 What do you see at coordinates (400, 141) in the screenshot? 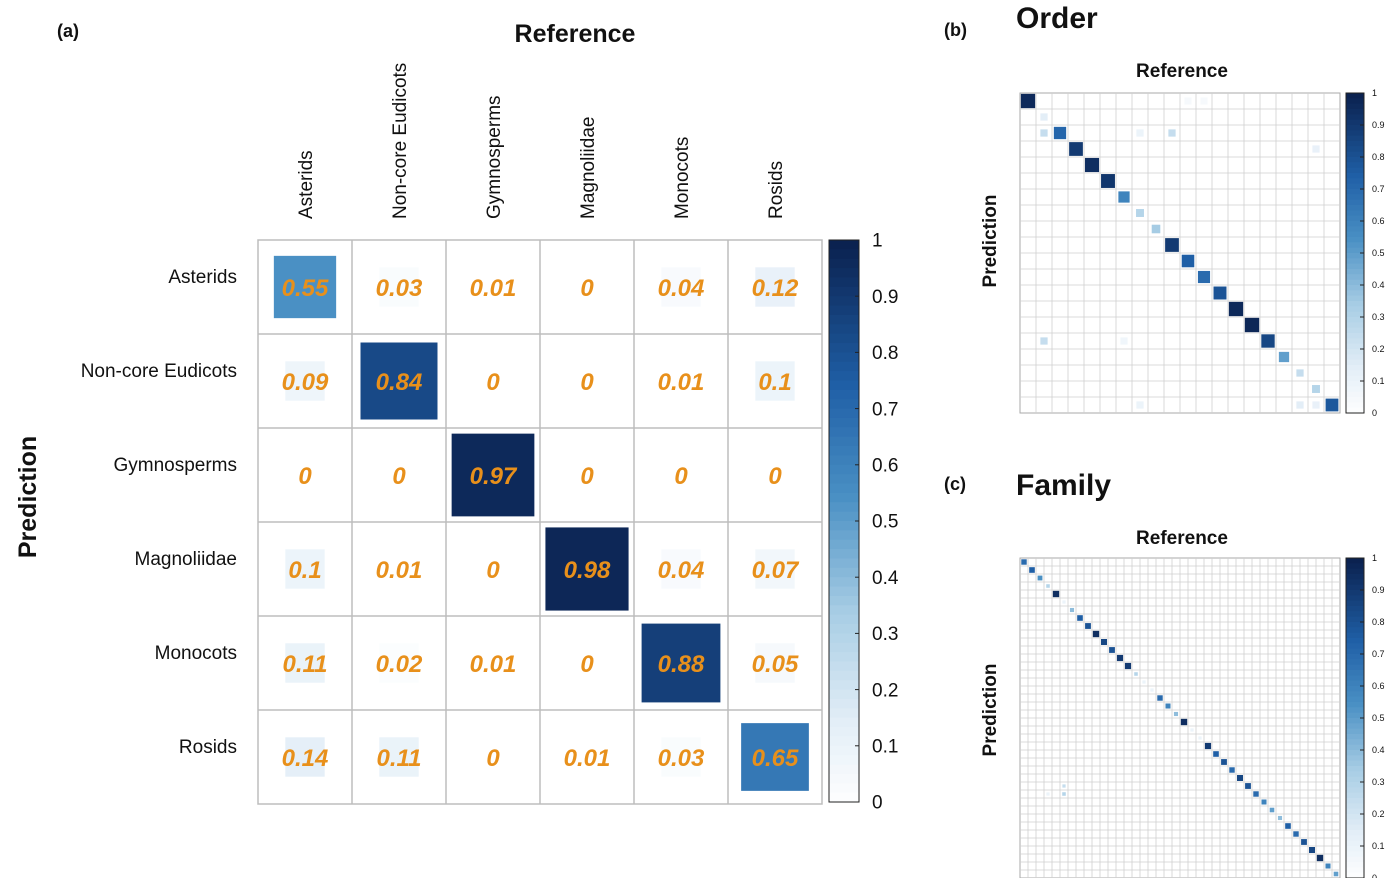
I see `x-category-label: Non-core Eudicots` at bounding box center [400, 141].